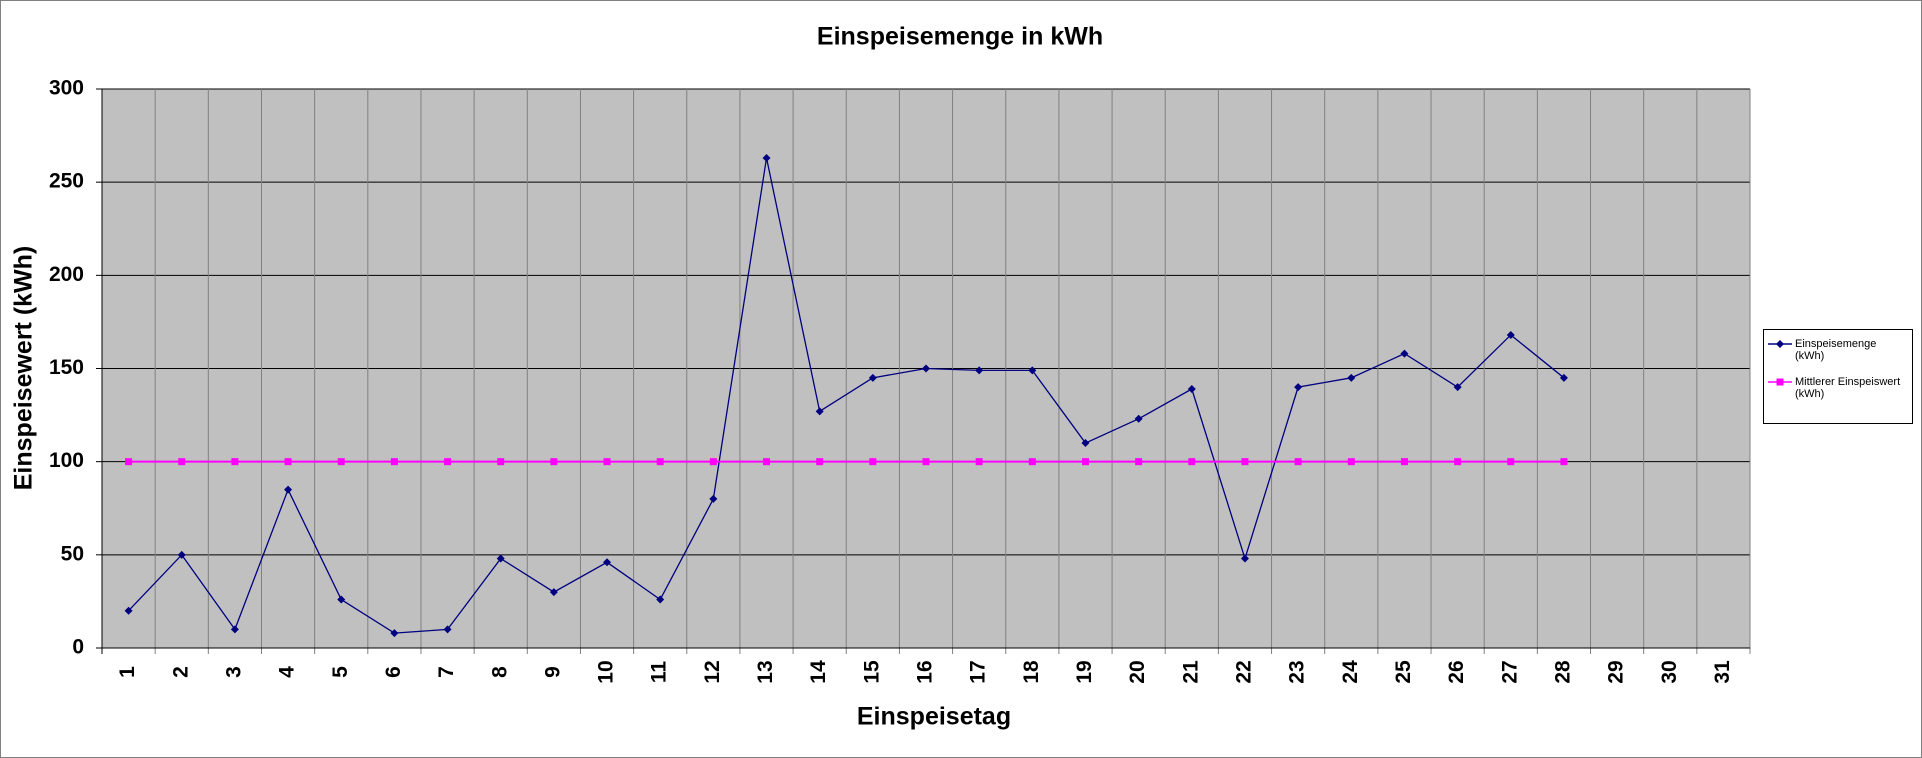 Image resolution: width=1922 pixels, height=758 pixels. What do you see at coordinates (925, 671) in the screenshot?
I see `x-tick-label: 16` at bounding box center [925, 671].